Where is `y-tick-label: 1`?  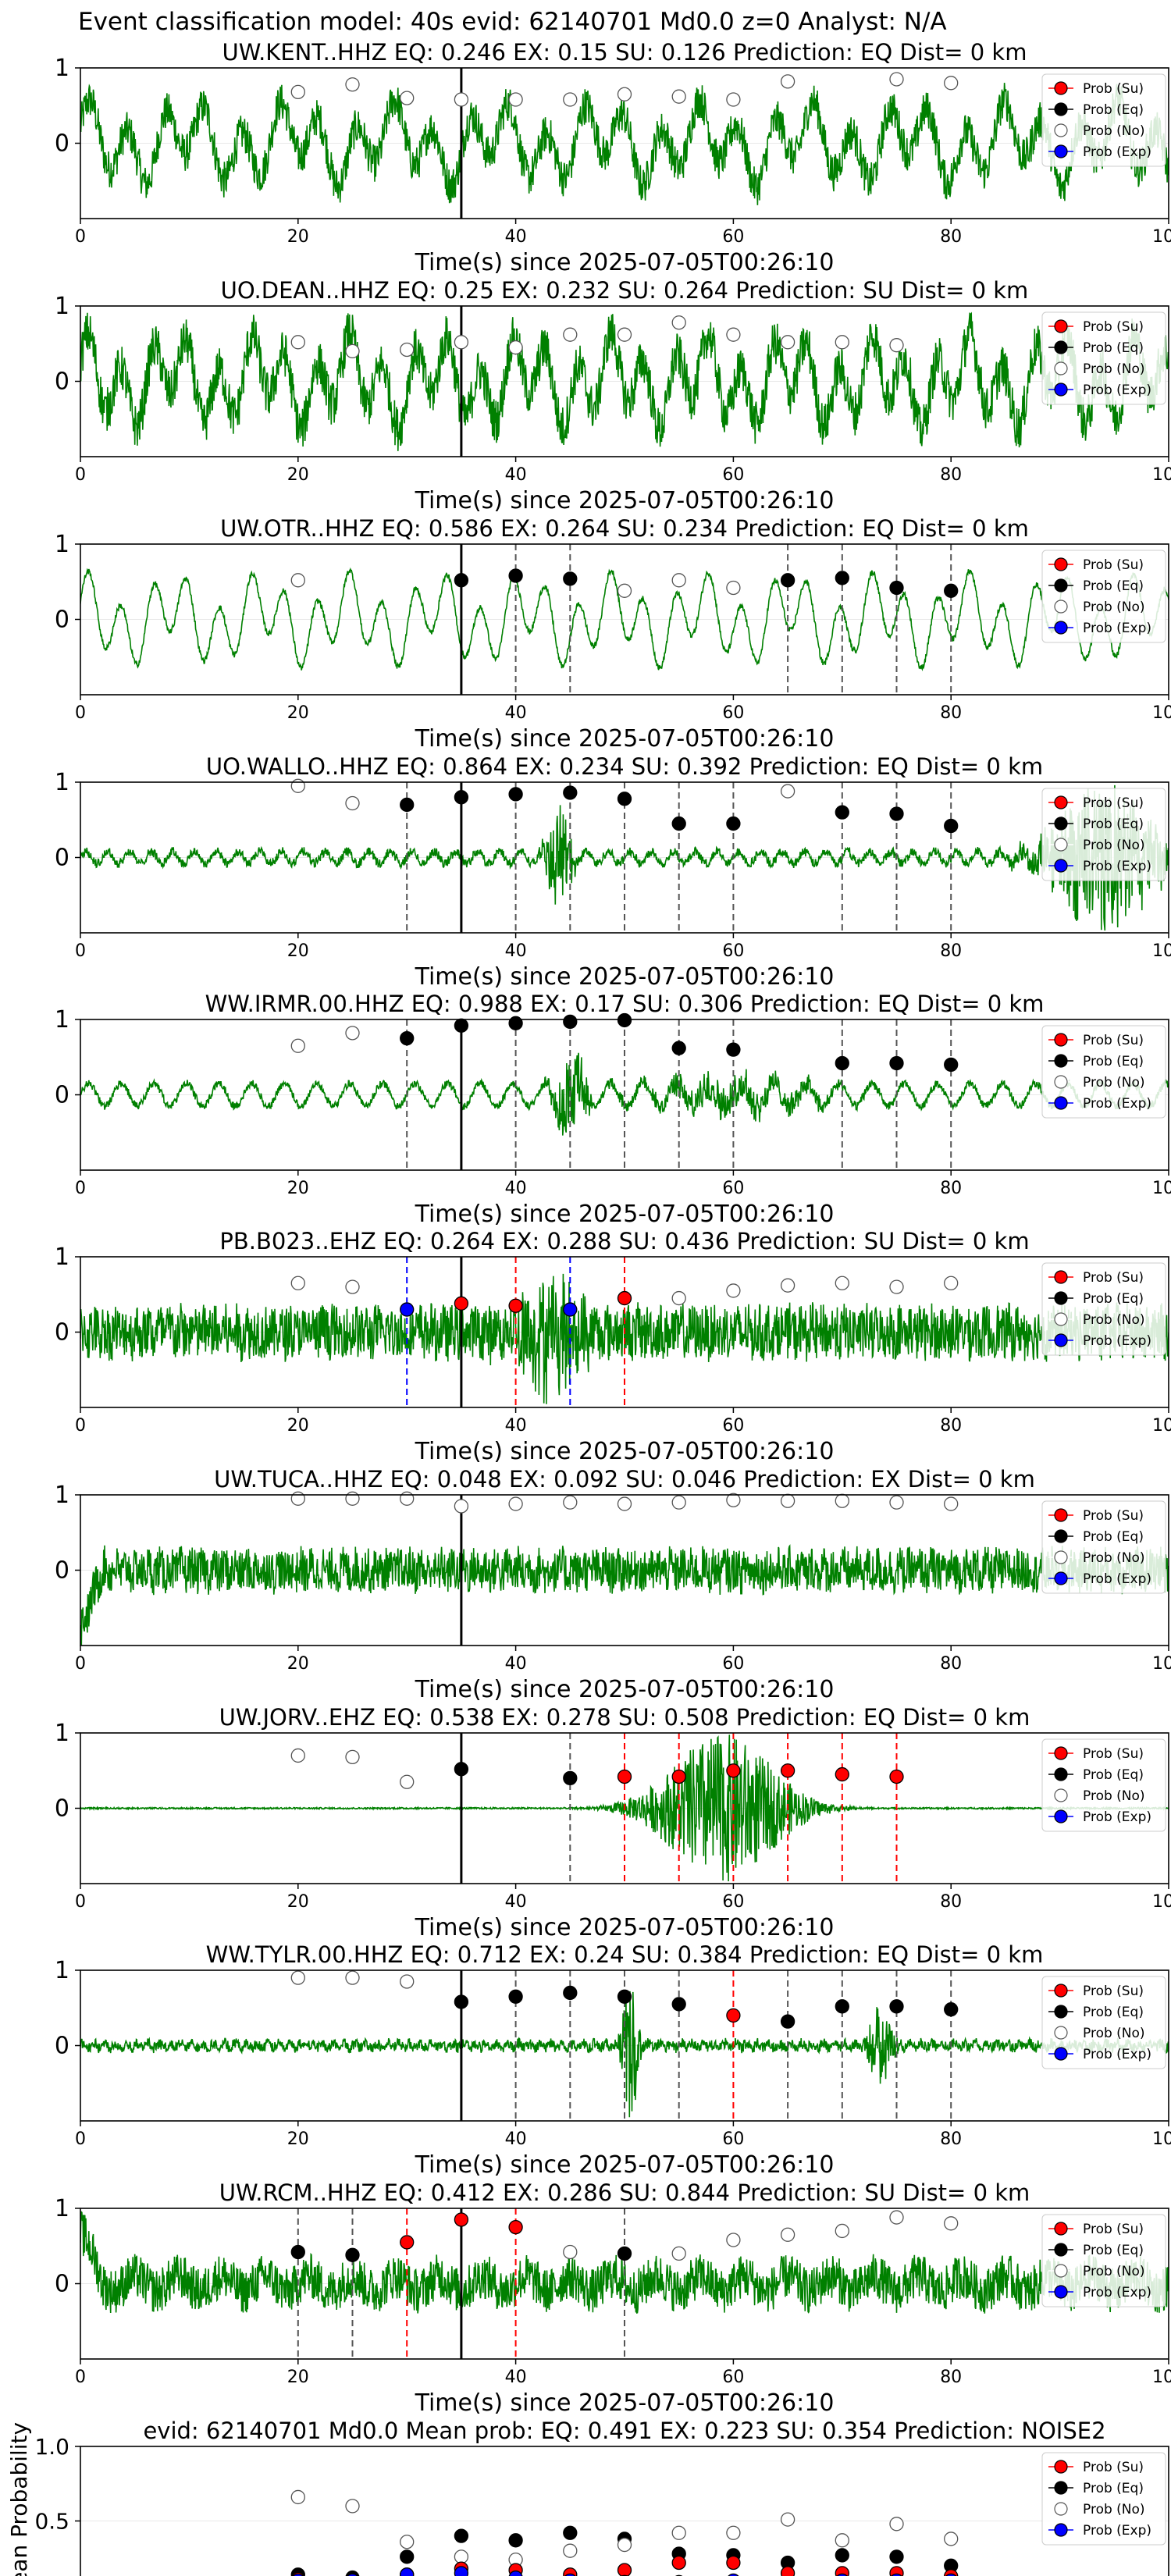 y-tick-label: 1 is located at coordinates (62, 1970).